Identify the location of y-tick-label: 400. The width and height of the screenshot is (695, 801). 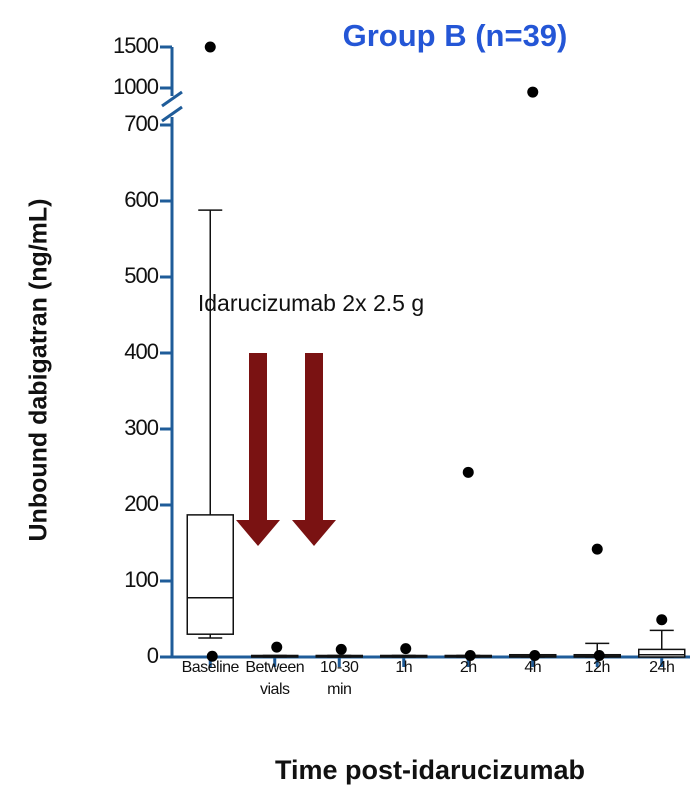
(141, 351).